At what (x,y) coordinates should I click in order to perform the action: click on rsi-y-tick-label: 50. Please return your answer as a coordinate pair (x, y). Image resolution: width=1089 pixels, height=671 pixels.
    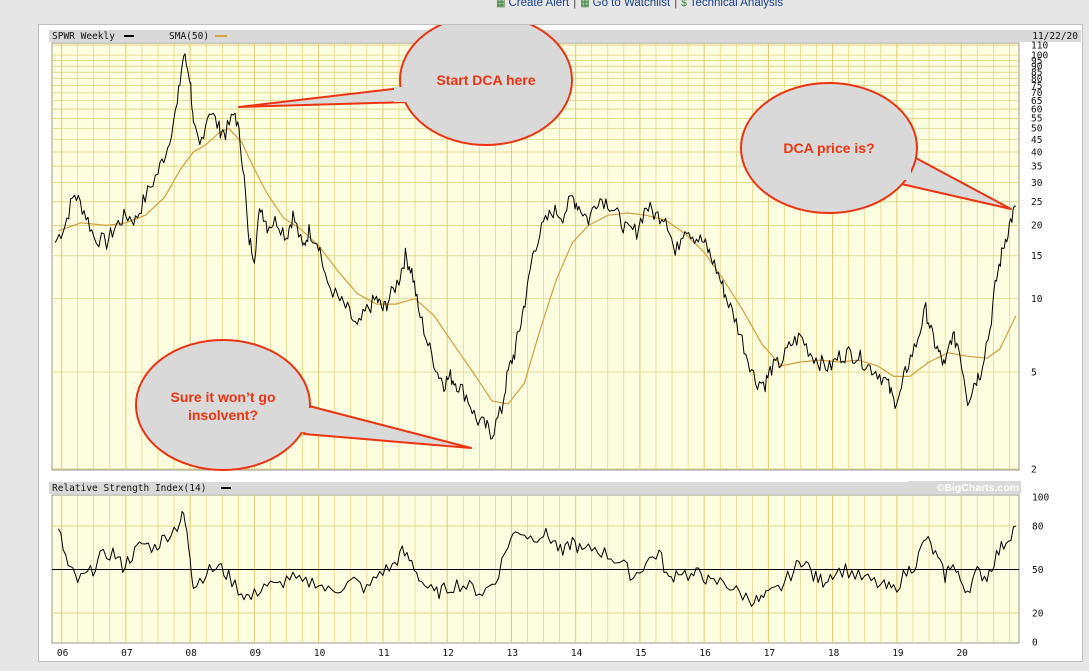
    Looking at the image, I should click on (1038, 570).